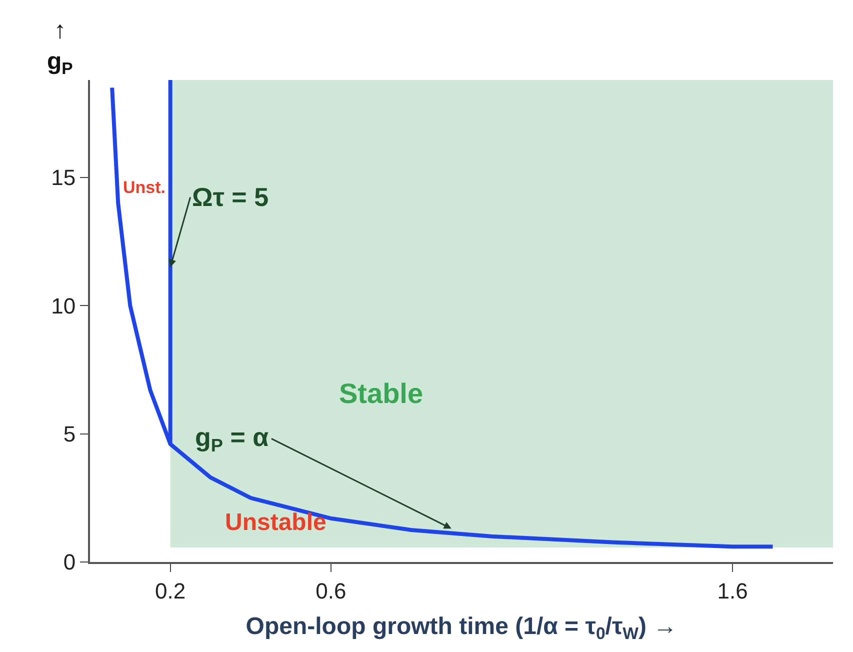 Image resolution: width=853 pixels, height=652 pixels. I want to click on annotation: g$_{P}$ = α, so click(232, 439).